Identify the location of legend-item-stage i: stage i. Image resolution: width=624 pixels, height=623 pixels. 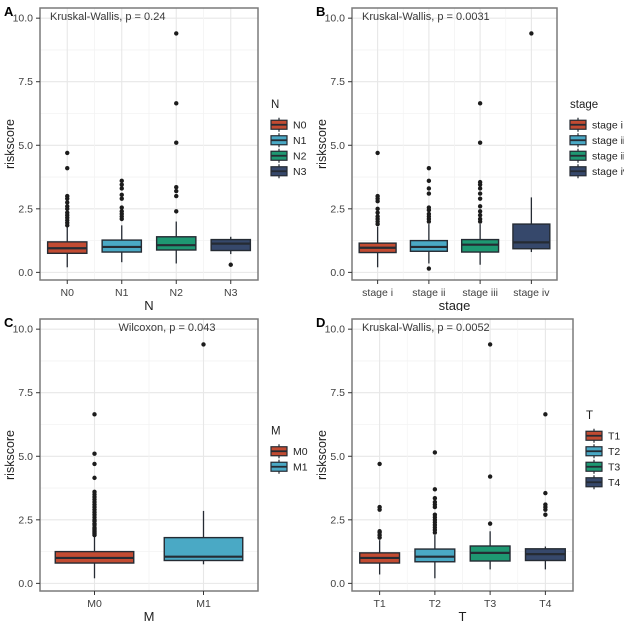
(596, 124).